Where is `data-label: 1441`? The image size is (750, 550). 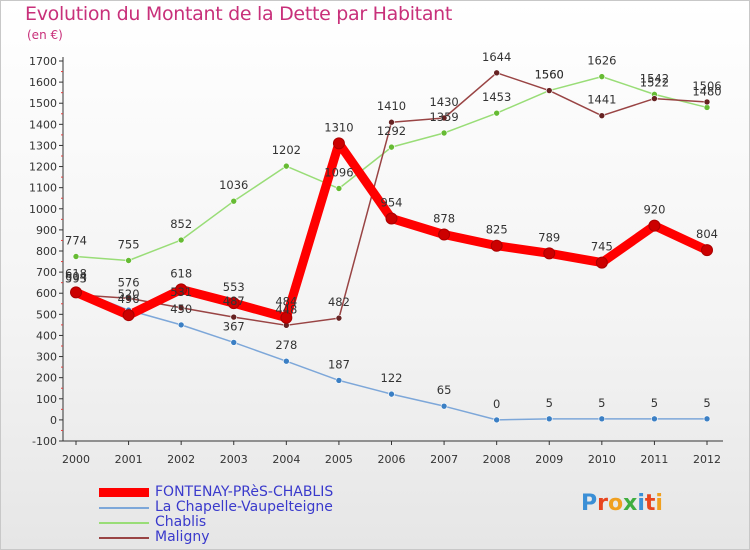
data-label: 1441 is located at coordinates (601, 100).